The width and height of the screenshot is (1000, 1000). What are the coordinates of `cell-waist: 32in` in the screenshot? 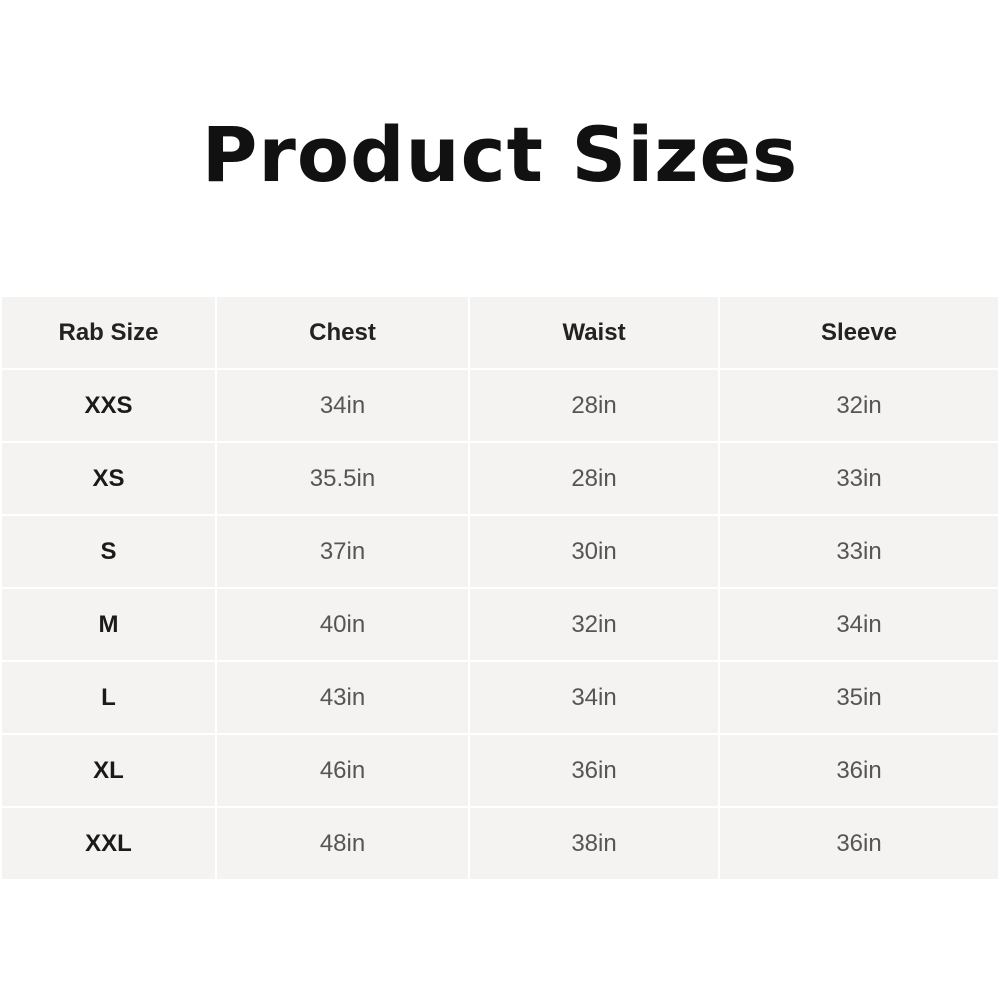 It's located at (594, 624).